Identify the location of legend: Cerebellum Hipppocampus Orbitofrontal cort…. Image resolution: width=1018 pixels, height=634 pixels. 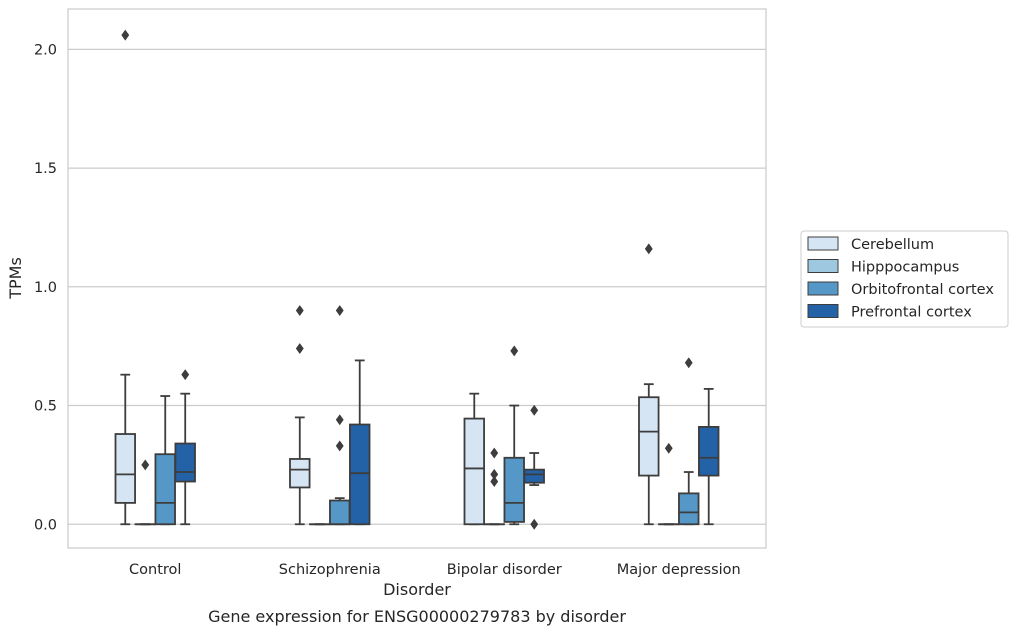
(904, 279).